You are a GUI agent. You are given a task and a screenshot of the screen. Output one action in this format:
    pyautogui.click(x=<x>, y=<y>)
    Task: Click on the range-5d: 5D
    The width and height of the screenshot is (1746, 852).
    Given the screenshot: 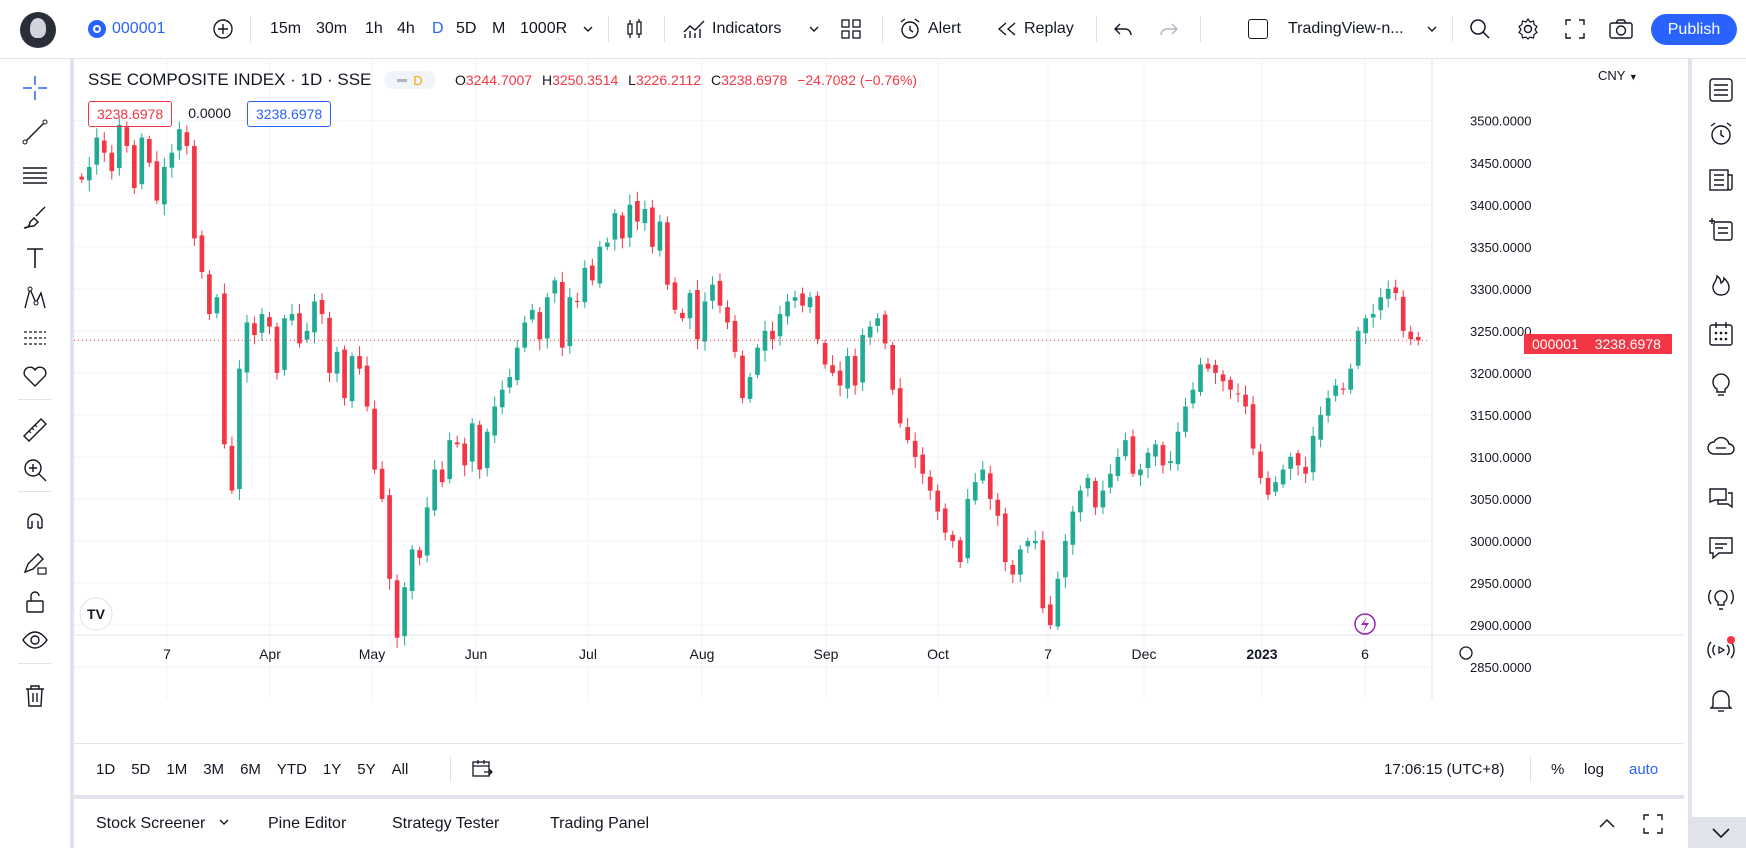 What is the action you would take?
    pyautogui.click(x=141, y=769)
    